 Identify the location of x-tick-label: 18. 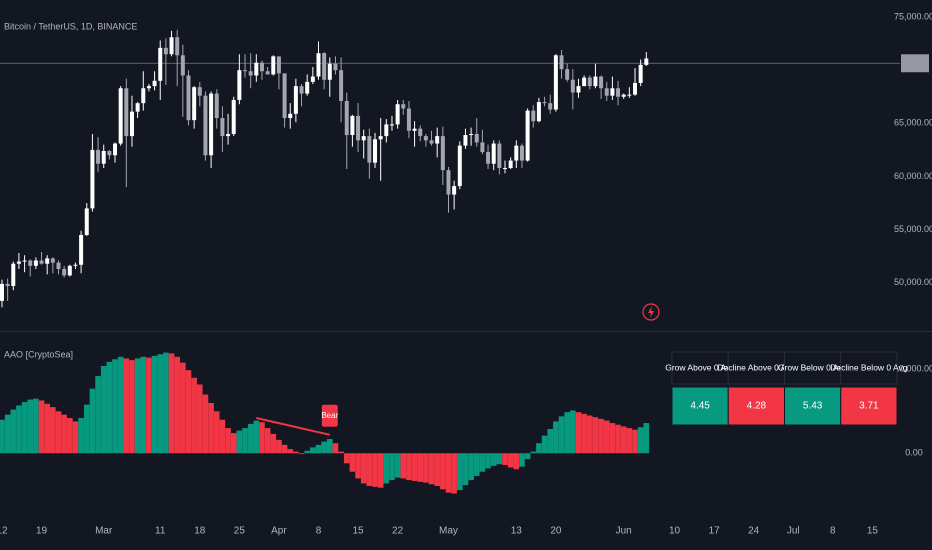
(200, 531).